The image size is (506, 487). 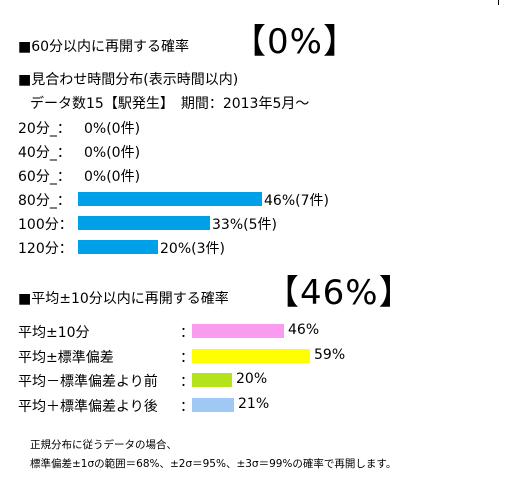 What do you see at coordinates (54, 333) in the screenshot?
I see `stat-category-label: 平均±10分` at bounding box center [54, 333].